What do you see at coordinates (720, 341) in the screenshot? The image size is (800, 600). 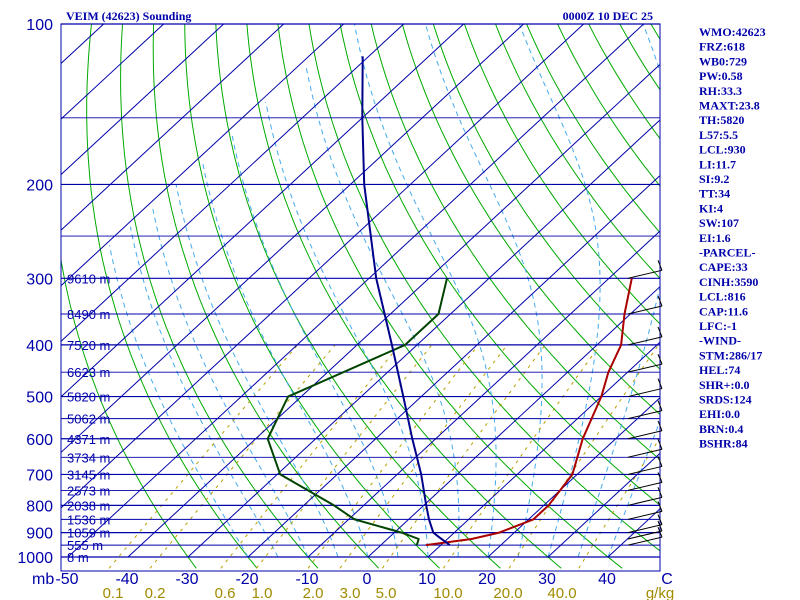 I see `stability-index: -WIND-` at bounding box center [720, 341].